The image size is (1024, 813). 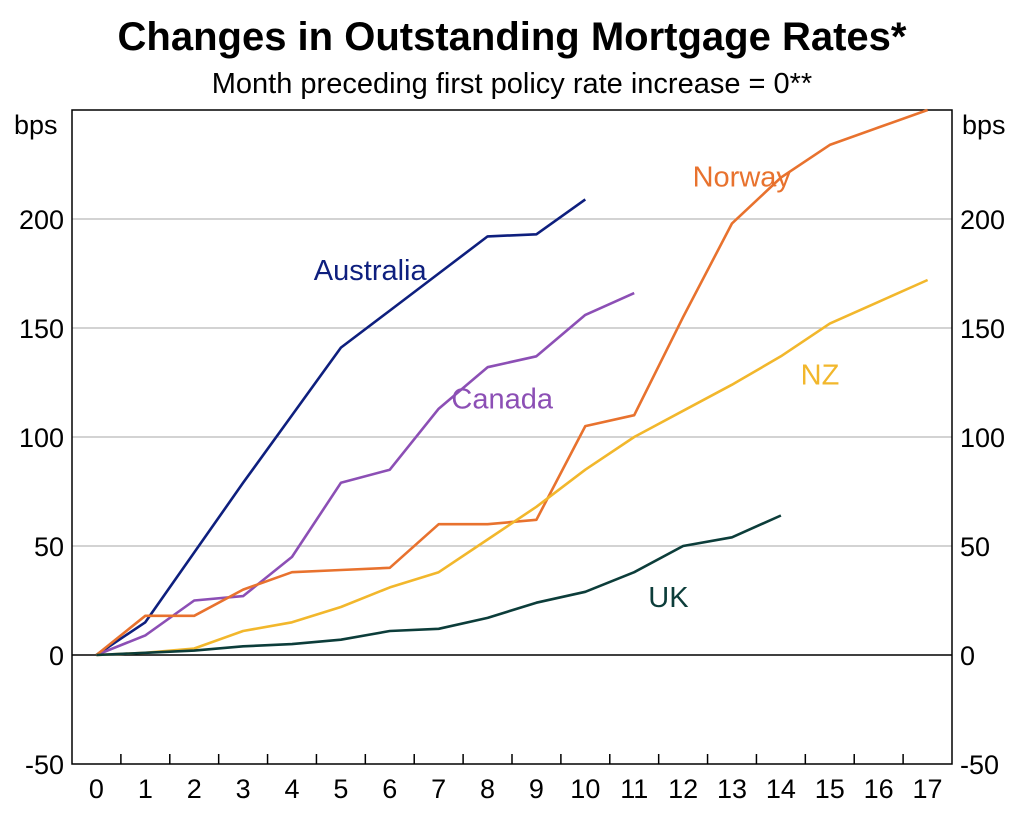 I want to click on x-tick-11: 11, so click(x=634, y=789).